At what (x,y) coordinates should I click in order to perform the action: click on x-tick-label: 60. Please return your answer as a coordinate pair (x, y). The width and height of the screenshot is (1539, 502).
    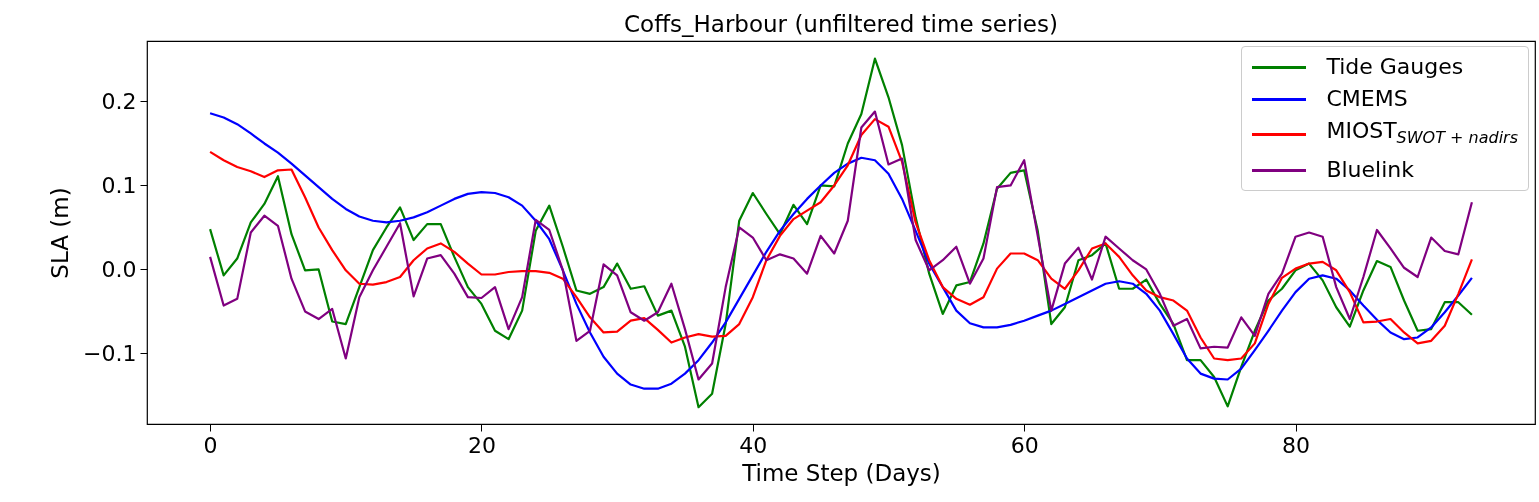
    Looking at the image, I should click on (1024, 445).